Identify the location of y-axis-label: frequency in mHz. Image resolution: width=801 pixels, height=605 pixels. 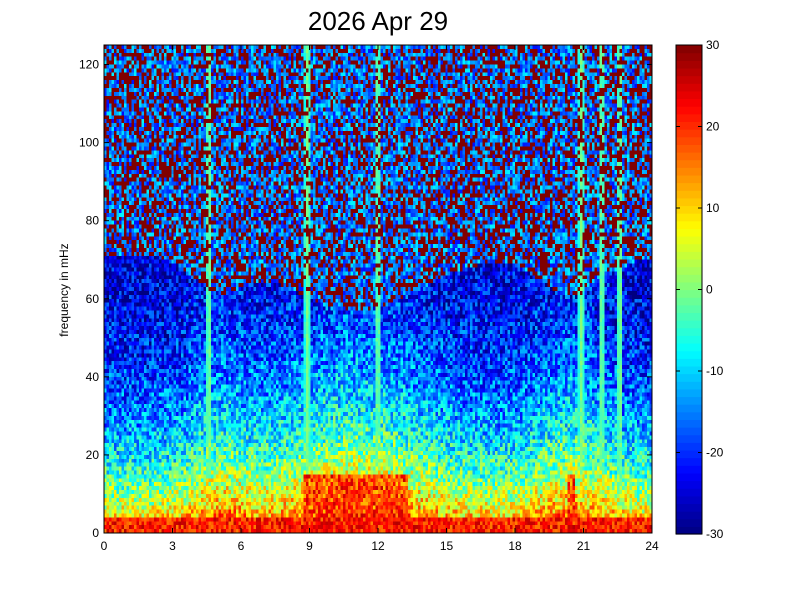
(64, 290).